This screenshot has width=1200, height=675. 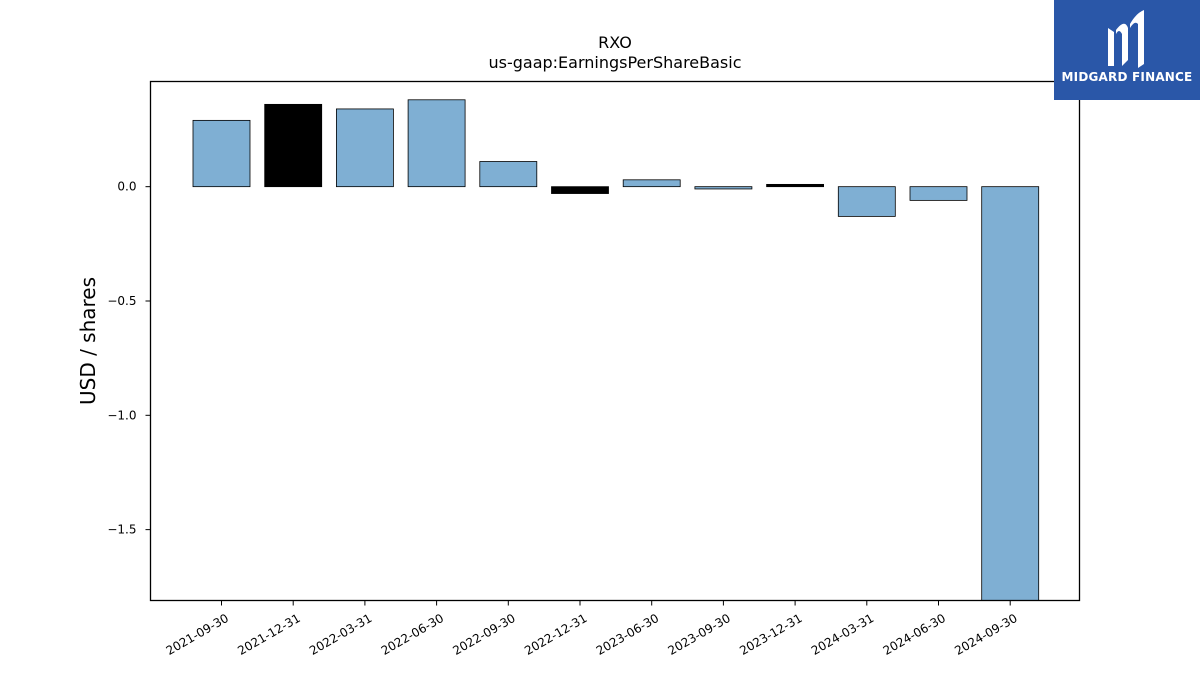 I want to click on chart-subtitle: us-gaap:EarningsPerShareBasic, so click(x=614, y=62).